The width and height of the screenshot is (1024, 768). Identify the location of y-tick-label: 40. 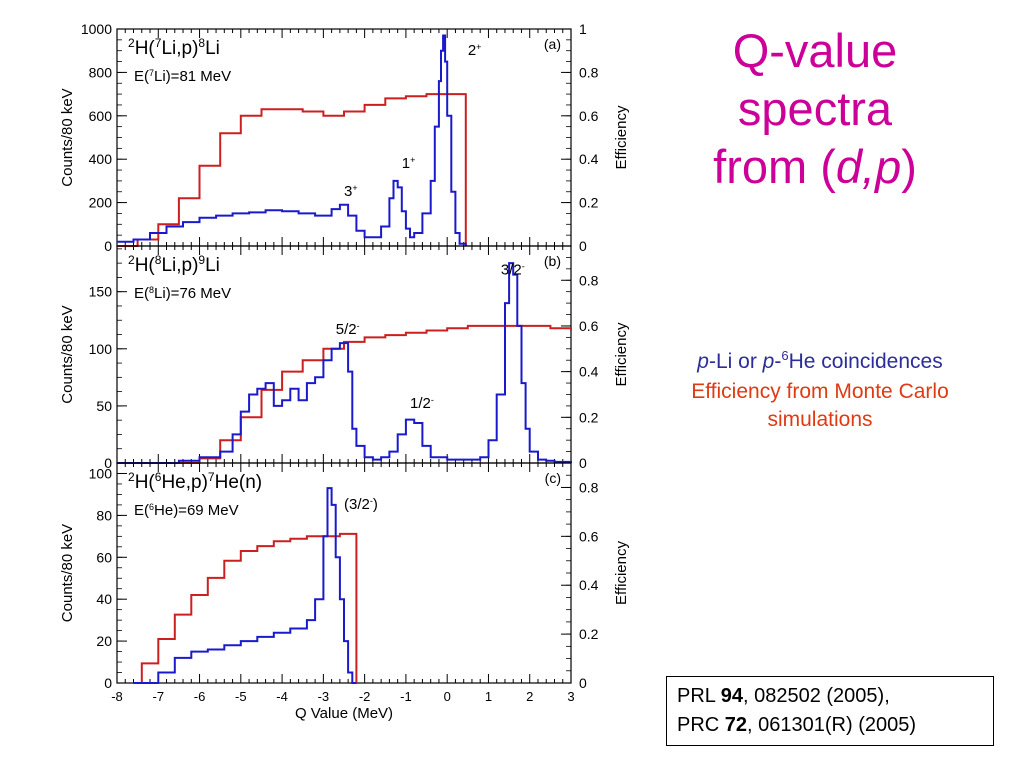
(104, 599).